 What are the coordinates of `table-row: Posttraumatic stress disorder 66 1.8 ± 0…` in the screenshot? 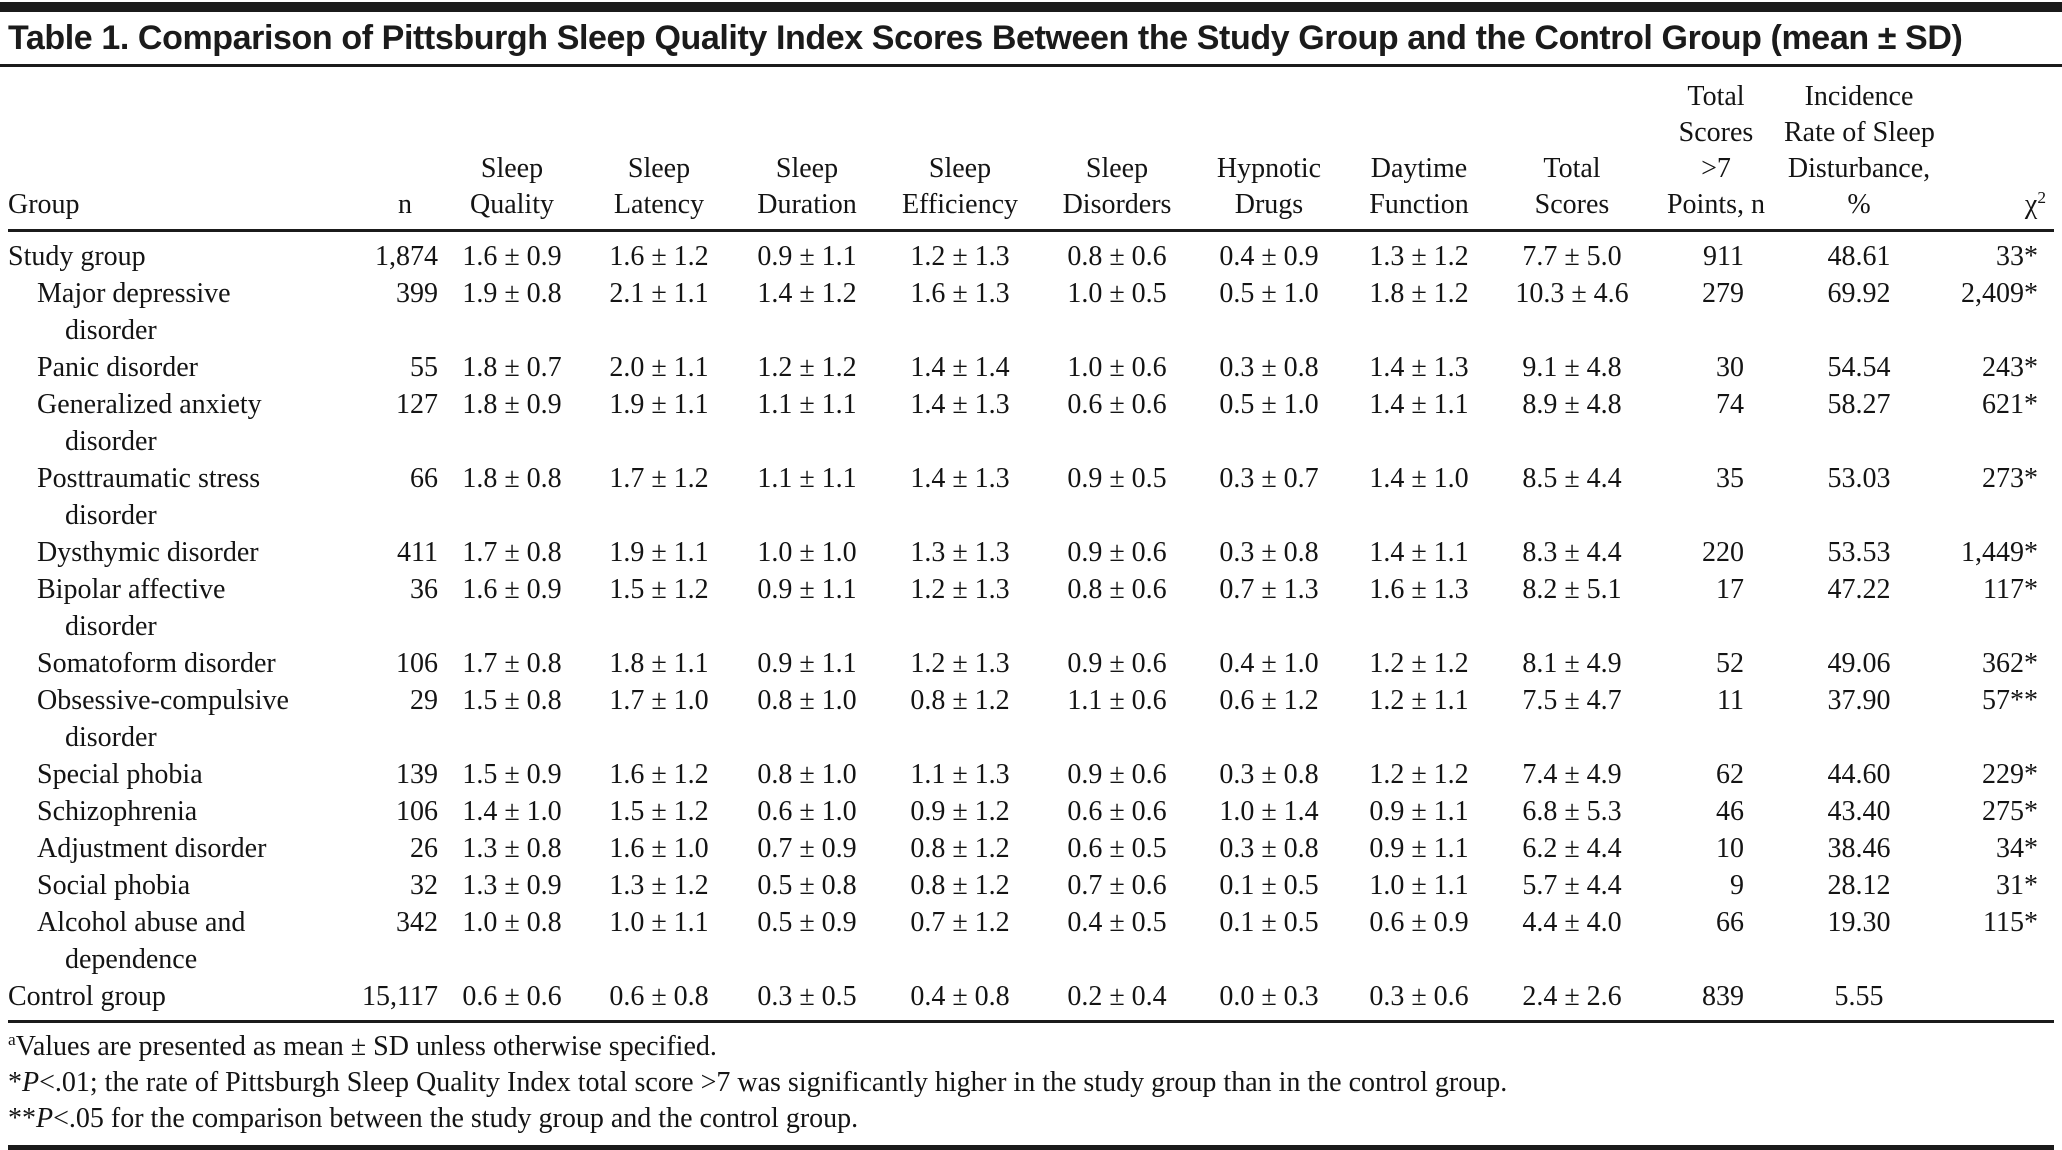 It's located at (1031, 497).